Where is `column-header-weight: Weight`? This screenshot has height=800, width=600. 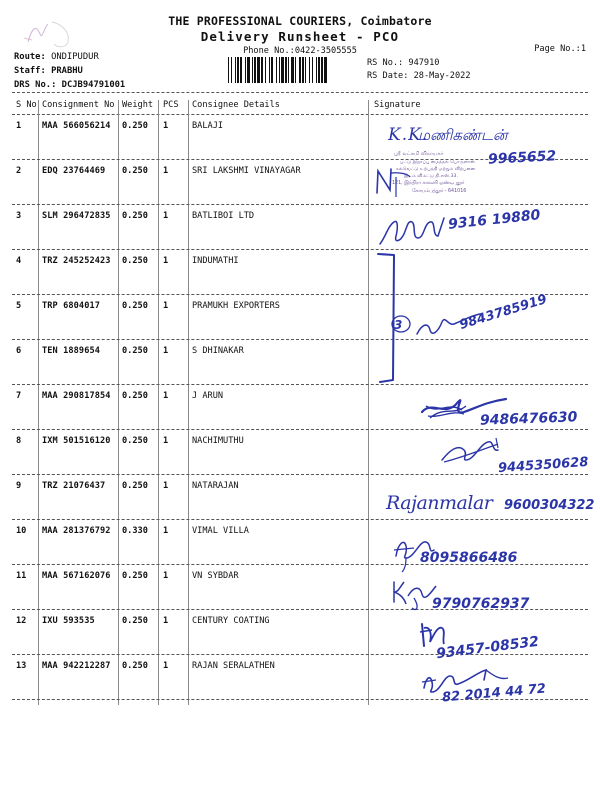
column-header-weight: Weight is located at coordinates (138, 105).